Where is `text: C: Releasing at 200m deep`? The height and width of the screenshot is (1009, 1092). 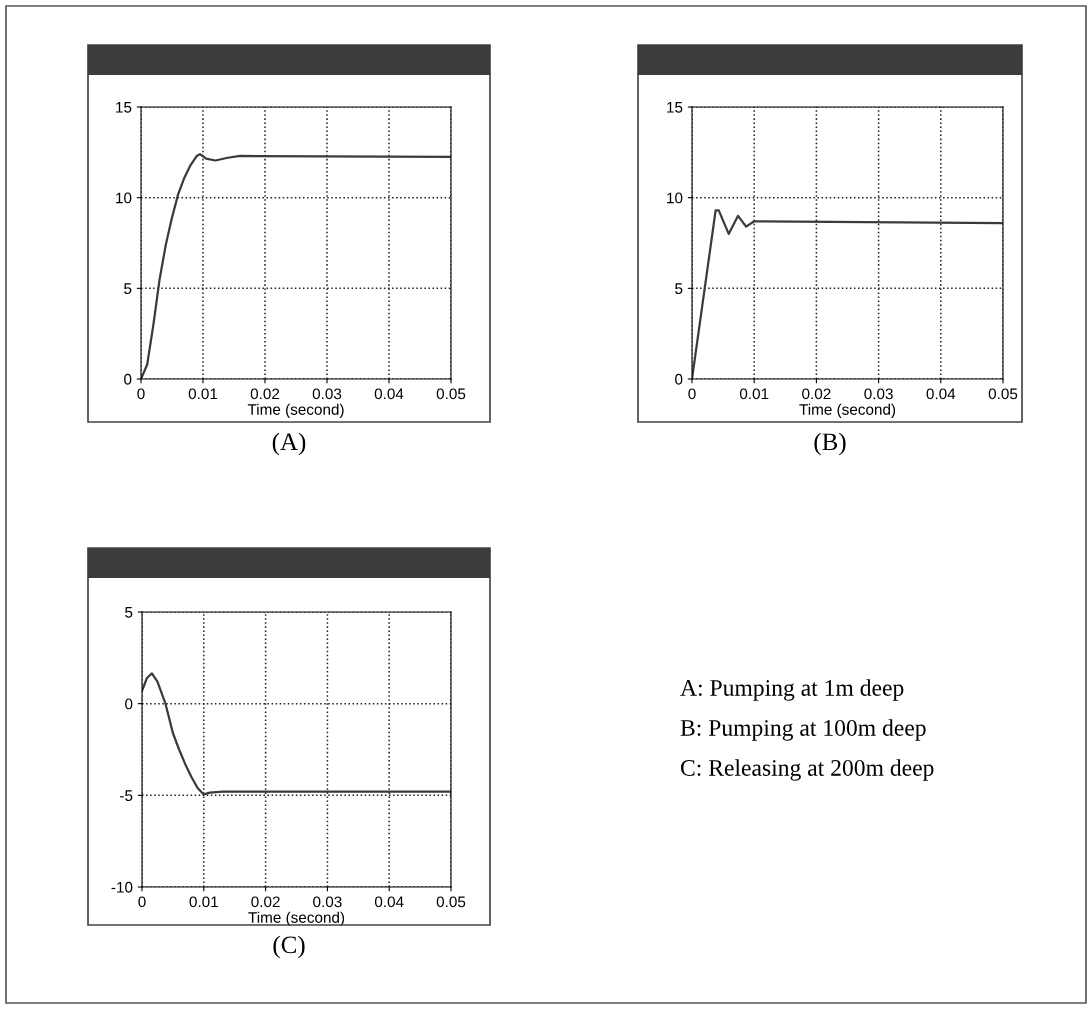
text: C: Releasing at 200m deep is located at coordinates (807, 770).